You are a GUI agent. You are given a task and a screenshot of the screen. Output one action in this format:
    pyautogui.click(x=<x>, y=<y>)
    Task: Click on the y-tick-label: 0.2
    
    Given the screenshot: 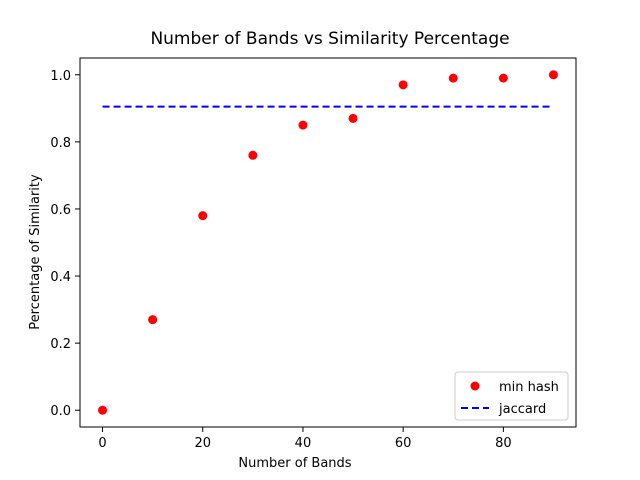 What is the action you would take?
    pyautogui.click(x=60, y=344)
    